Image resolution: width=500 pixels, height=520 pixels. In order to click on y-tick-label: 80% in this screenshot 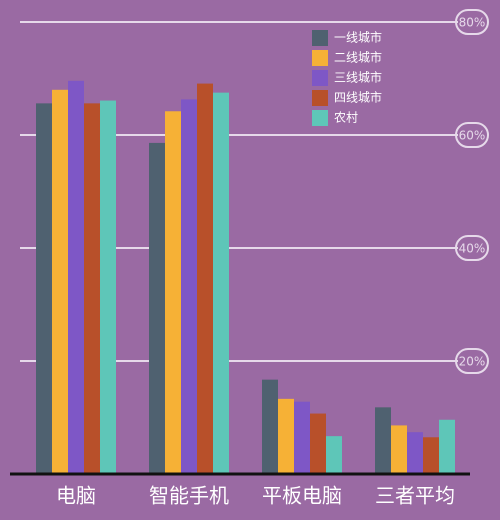, I will do `click(472, 23)`.